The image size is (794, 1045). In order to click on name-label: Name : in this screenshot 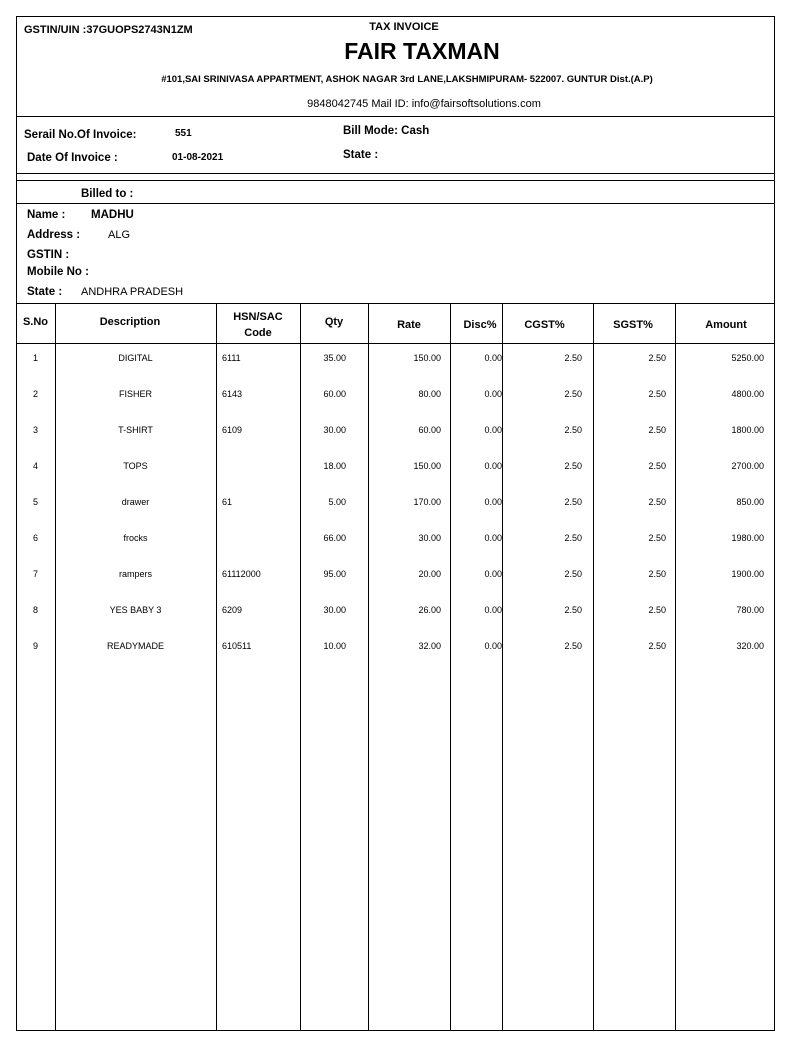, I will do `click(46, 215)`.